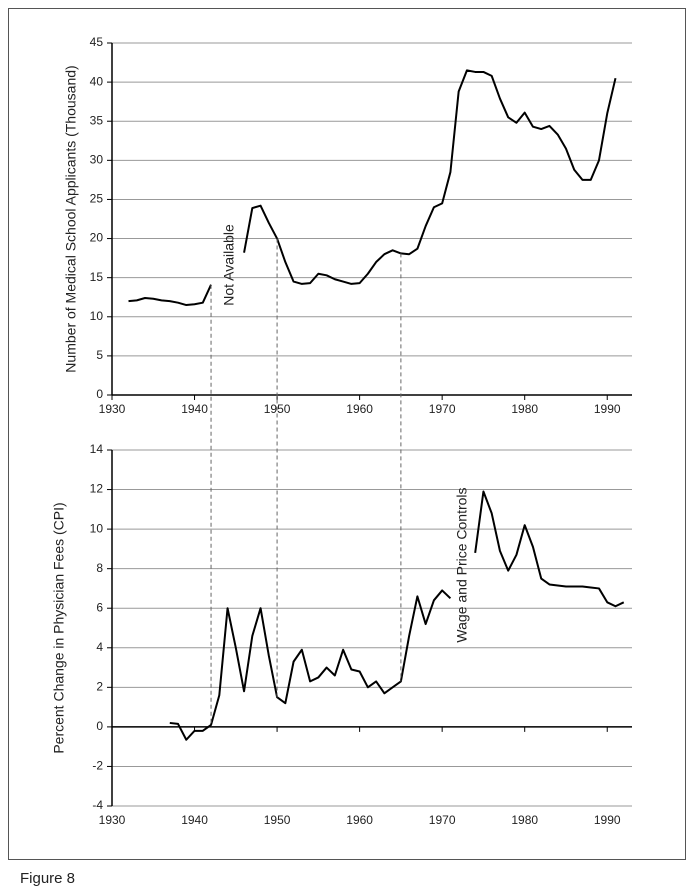 This screenshot has width=693, height=894. What do you see at coordinates (99, 607) in the screenshot?
I see `y-tick-label: 6` at bounding box center [99, 607].